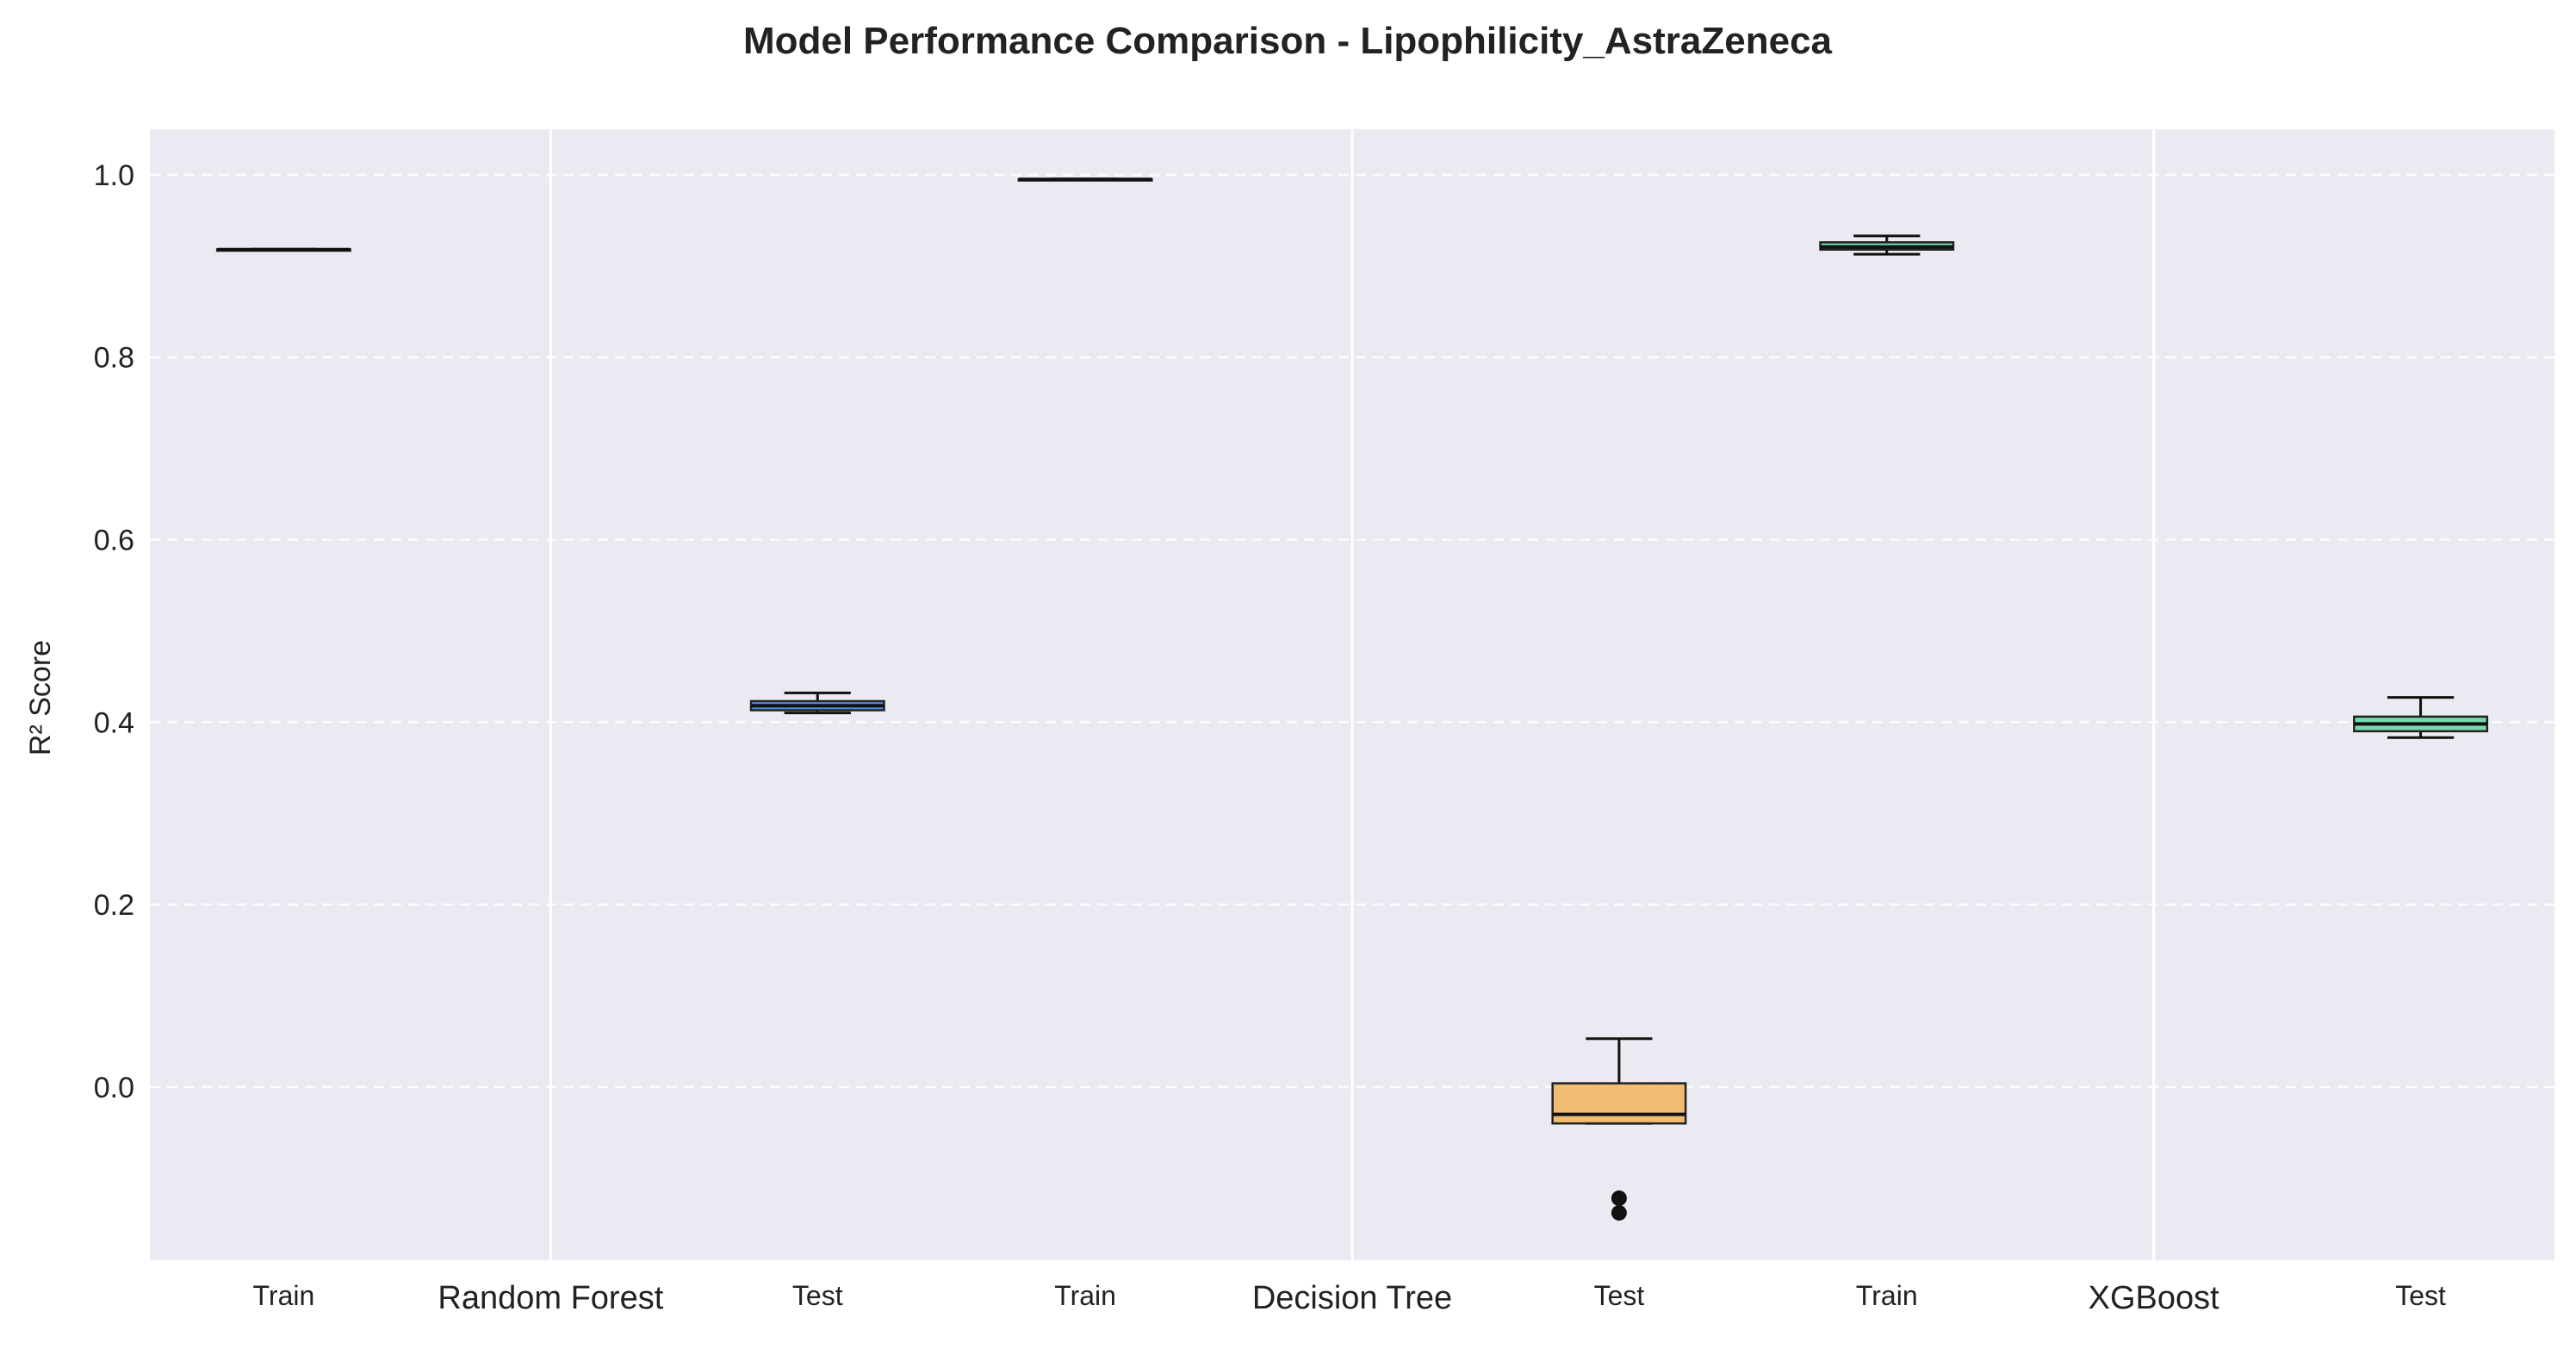 This screenshot has height=1349, width=2576. Describe the element at coordinates (114, 358) in the screenshot. I see `y-tick-label: 0.8` at that location.